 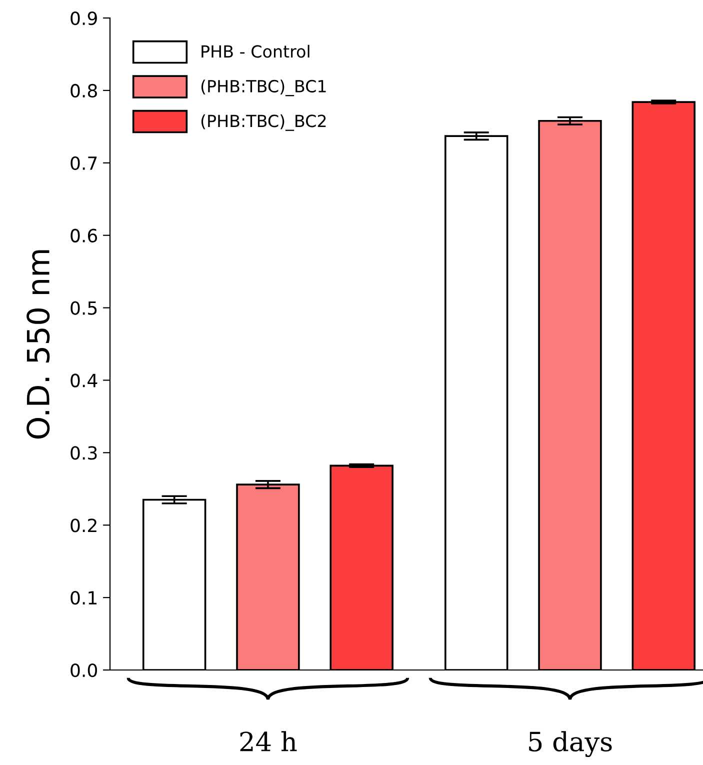 I want to click on legend-label: PHB - Control, so click(x=256, y=51).